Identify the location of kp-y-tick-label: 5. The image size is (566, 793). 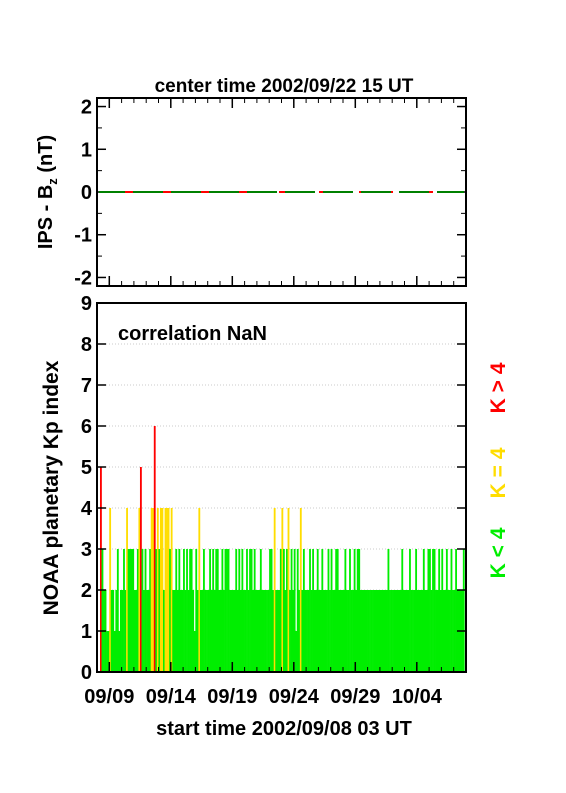
(86, 468).